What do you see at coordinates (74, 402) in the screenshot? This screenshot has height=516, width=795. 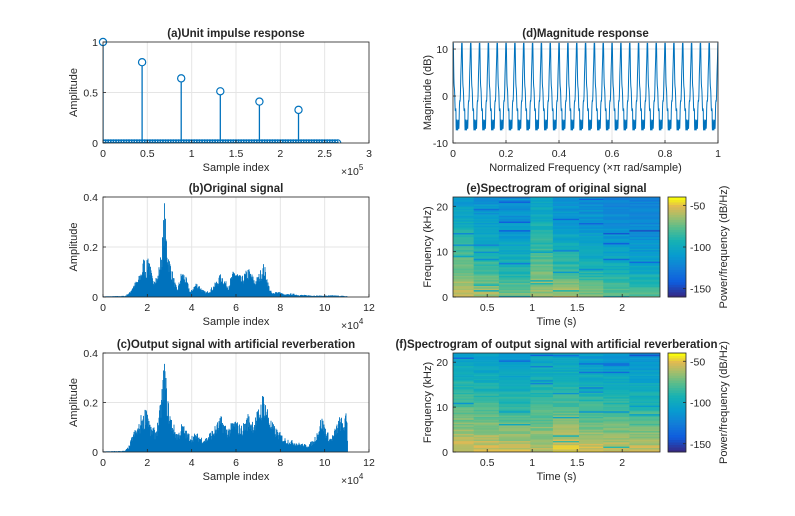 I see `y-axis-label: Amplitude` at bounding box center [74, 402].